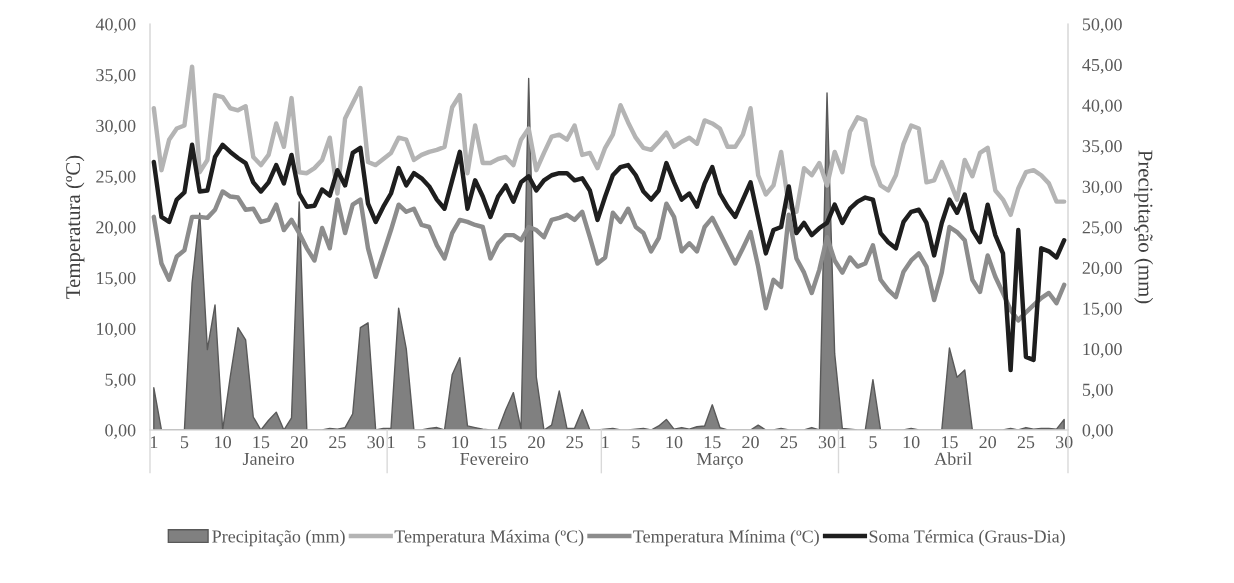  Describe the element at coordinates (1102, 26) in the screenshot. I see `y2-tick-label: 50,00` at that location.